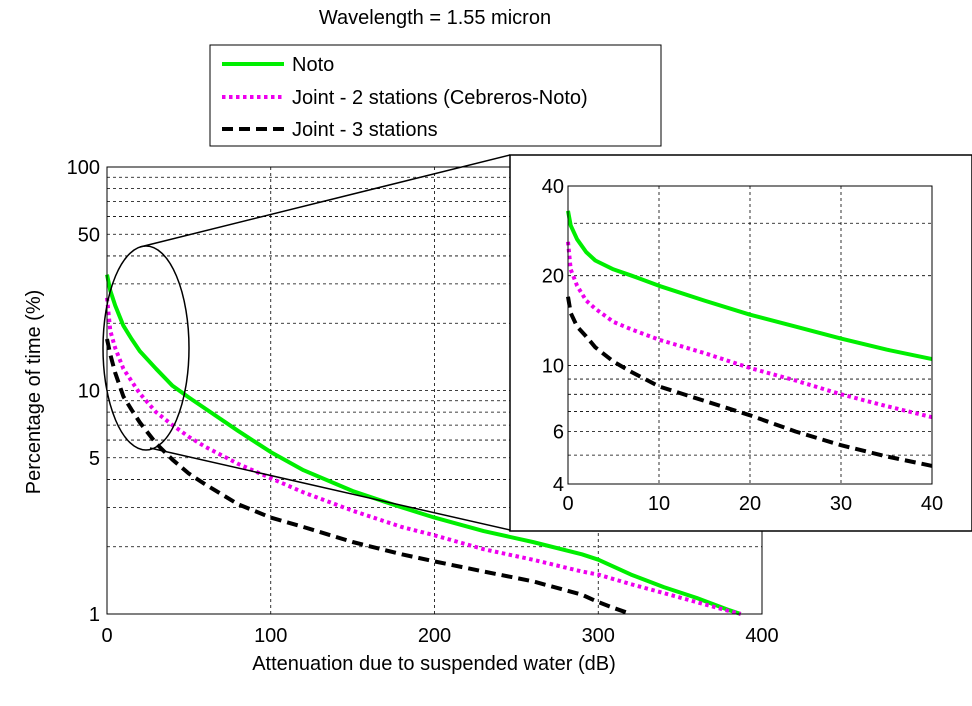 The image size is (972, 706). What do you see at coordinates (94, 459) in the screenshot?
I see `main-y-tick-label: 5` at bounding box center [94, 459].